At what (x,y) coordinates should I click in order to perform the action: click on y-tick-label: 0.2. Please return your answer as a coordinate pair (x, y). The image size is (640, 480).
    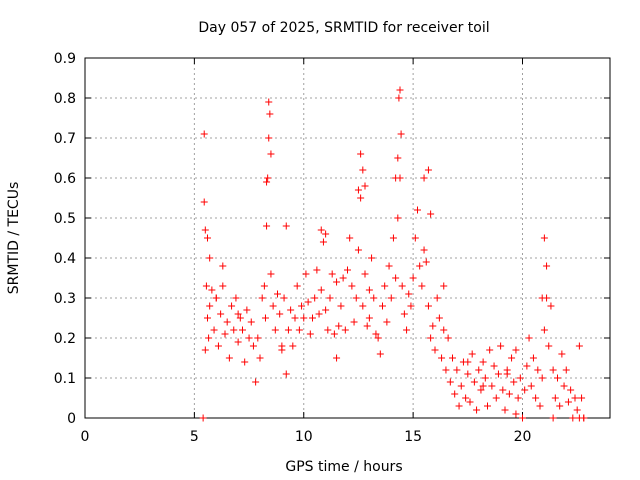
    Looking at the image, I should click on (65, 339).